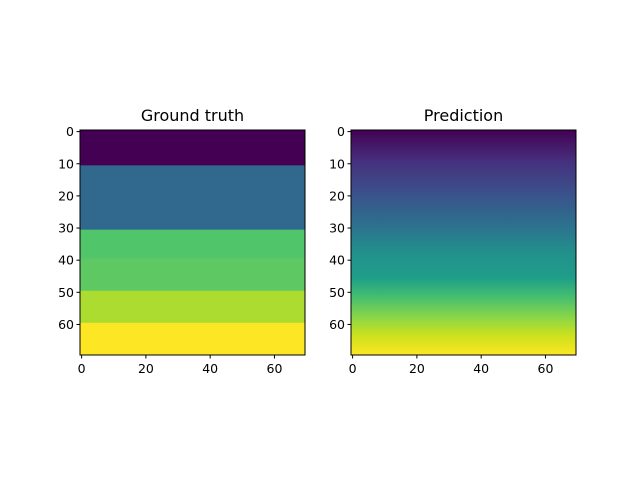  Describe the element at coordinates (337, 292) in the screenshot. I see `prediction-ytick-label: 50` at that location.